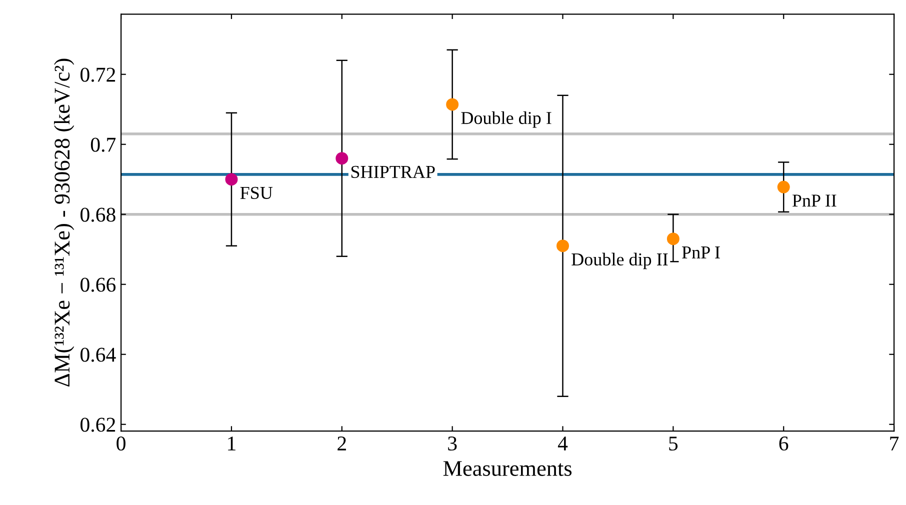 This screenshot has width=906, height=505. Describe the element at coordinates (64, 222) in the screenshot. I see `y-axis-title: ΔM(¹³²Xe − ¹³¹Xe) - 930628 (keV/c²)` at that location.